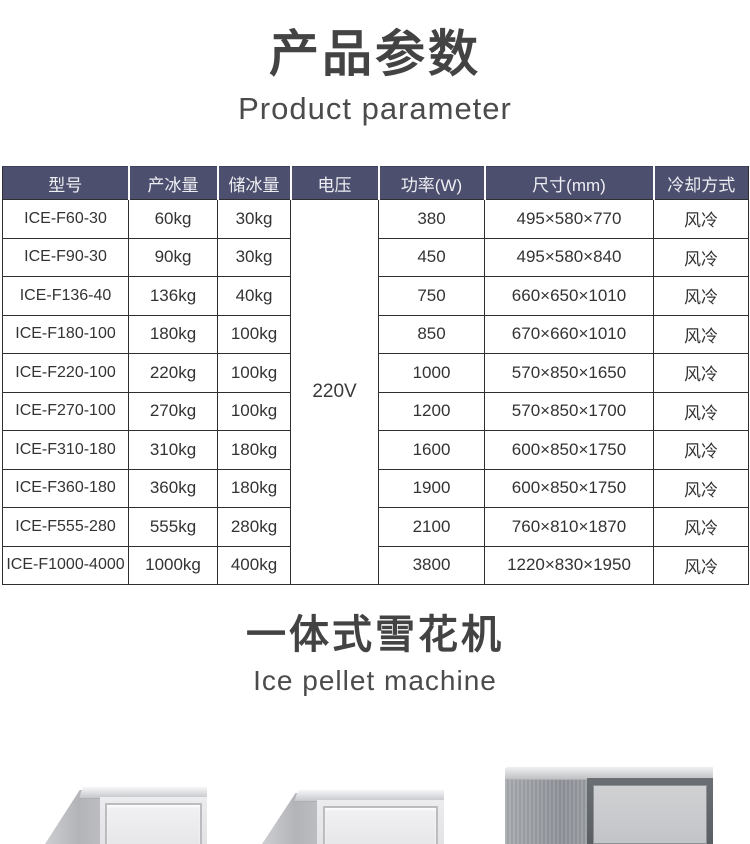 The width and height of the screenshot is (750, 844). I want to click on ice-machine-photo-medium, so click(353, 815).